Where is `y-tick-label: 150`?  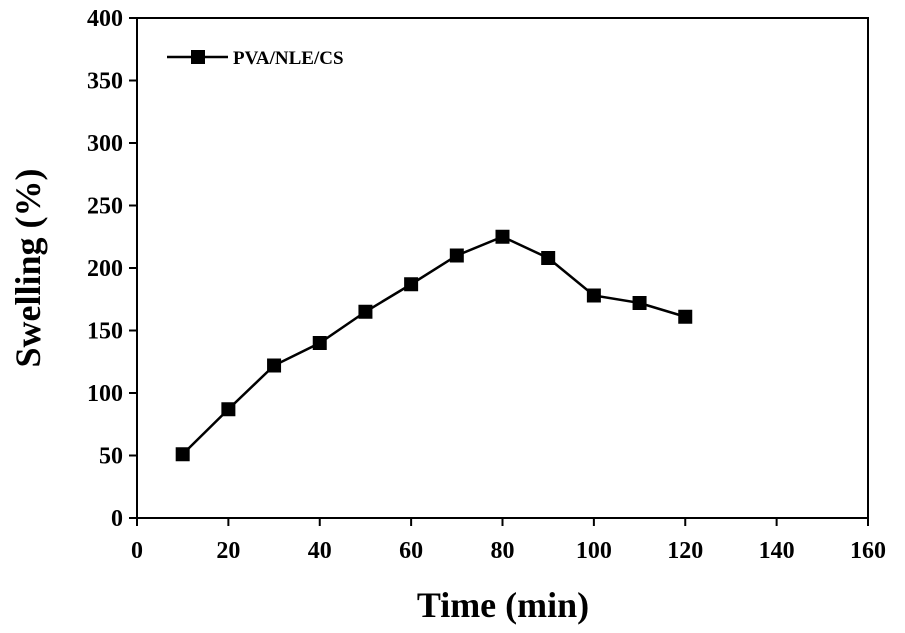 y-tick-label: 150 is located at coordinates (105, 332).